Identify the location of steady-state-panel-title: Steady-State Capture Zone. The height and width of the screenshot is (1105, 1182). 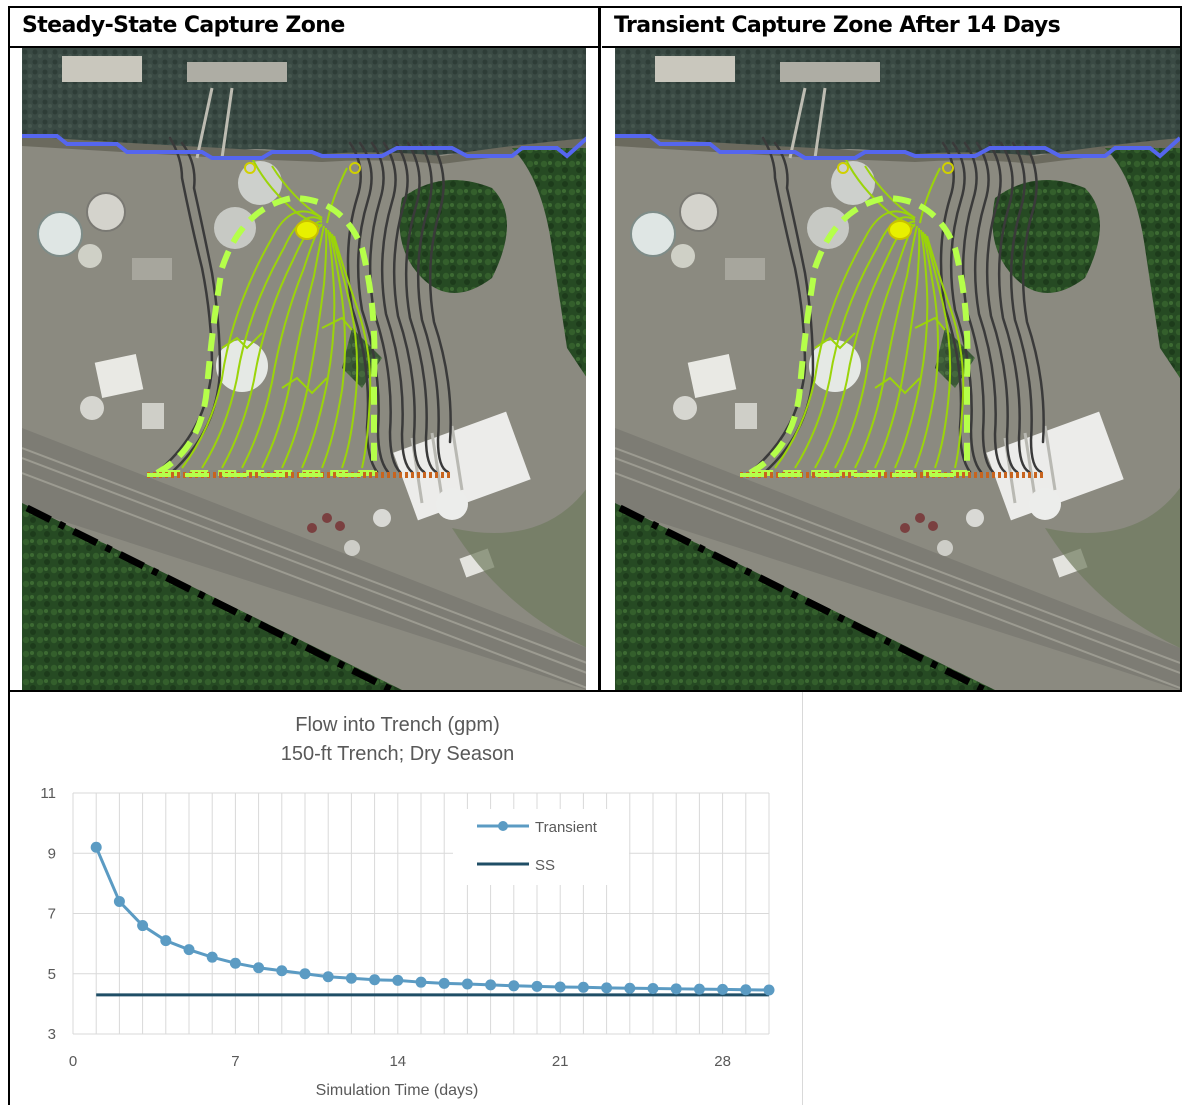
(305, 27).